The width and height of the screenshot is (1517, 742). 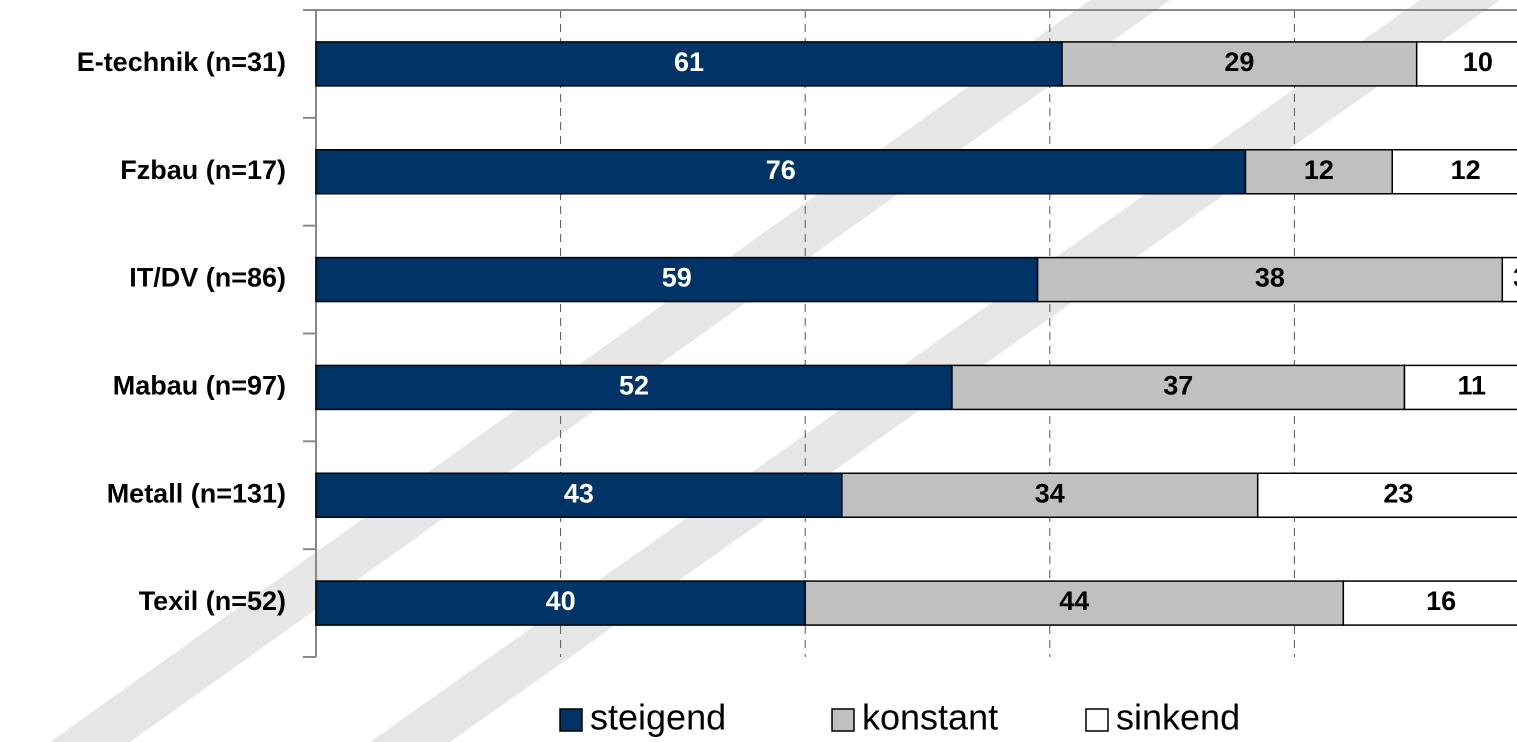 What do you see at coordinates (1478, 62) in the screenshot?
I see `value-label: 10` at bounding box center [1478, 62].